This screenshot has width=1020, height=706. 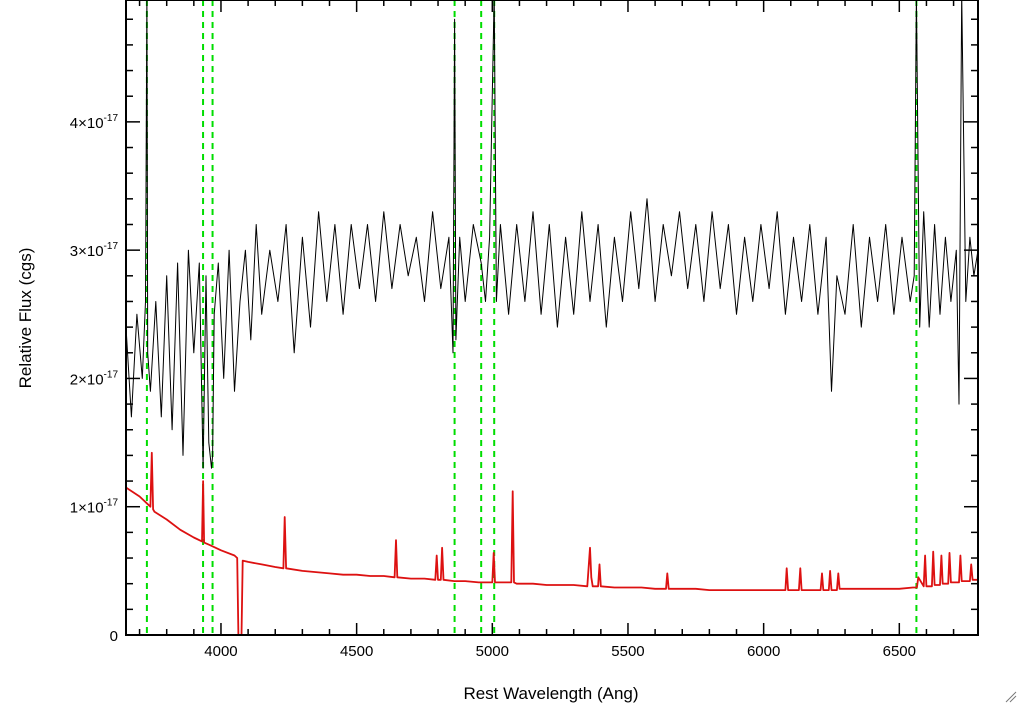 What do you see at coordinates (763, 651) in the screenshot?
I see `x-tick-label: 6000` at bounding box center [763, 651].